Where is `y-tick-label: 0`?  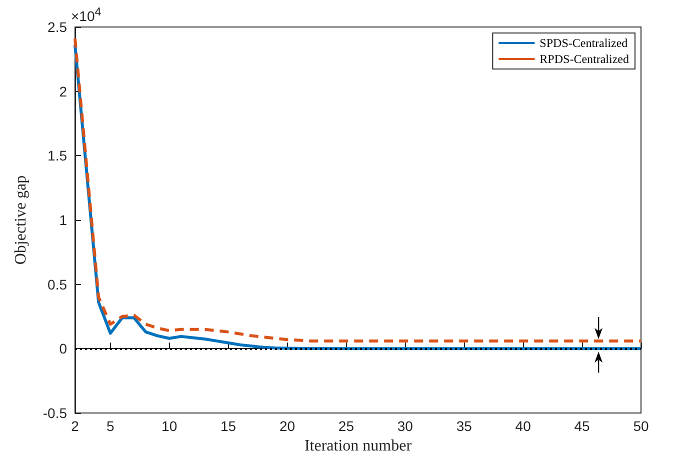 y-tick-label: 0 is located at coordinates (63, 348).